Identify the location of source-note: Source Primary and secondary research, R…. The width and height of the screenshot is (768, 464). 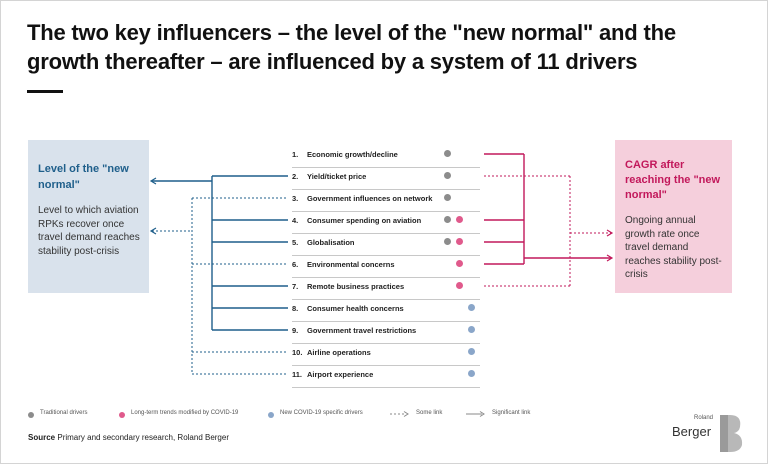
(128, 437).